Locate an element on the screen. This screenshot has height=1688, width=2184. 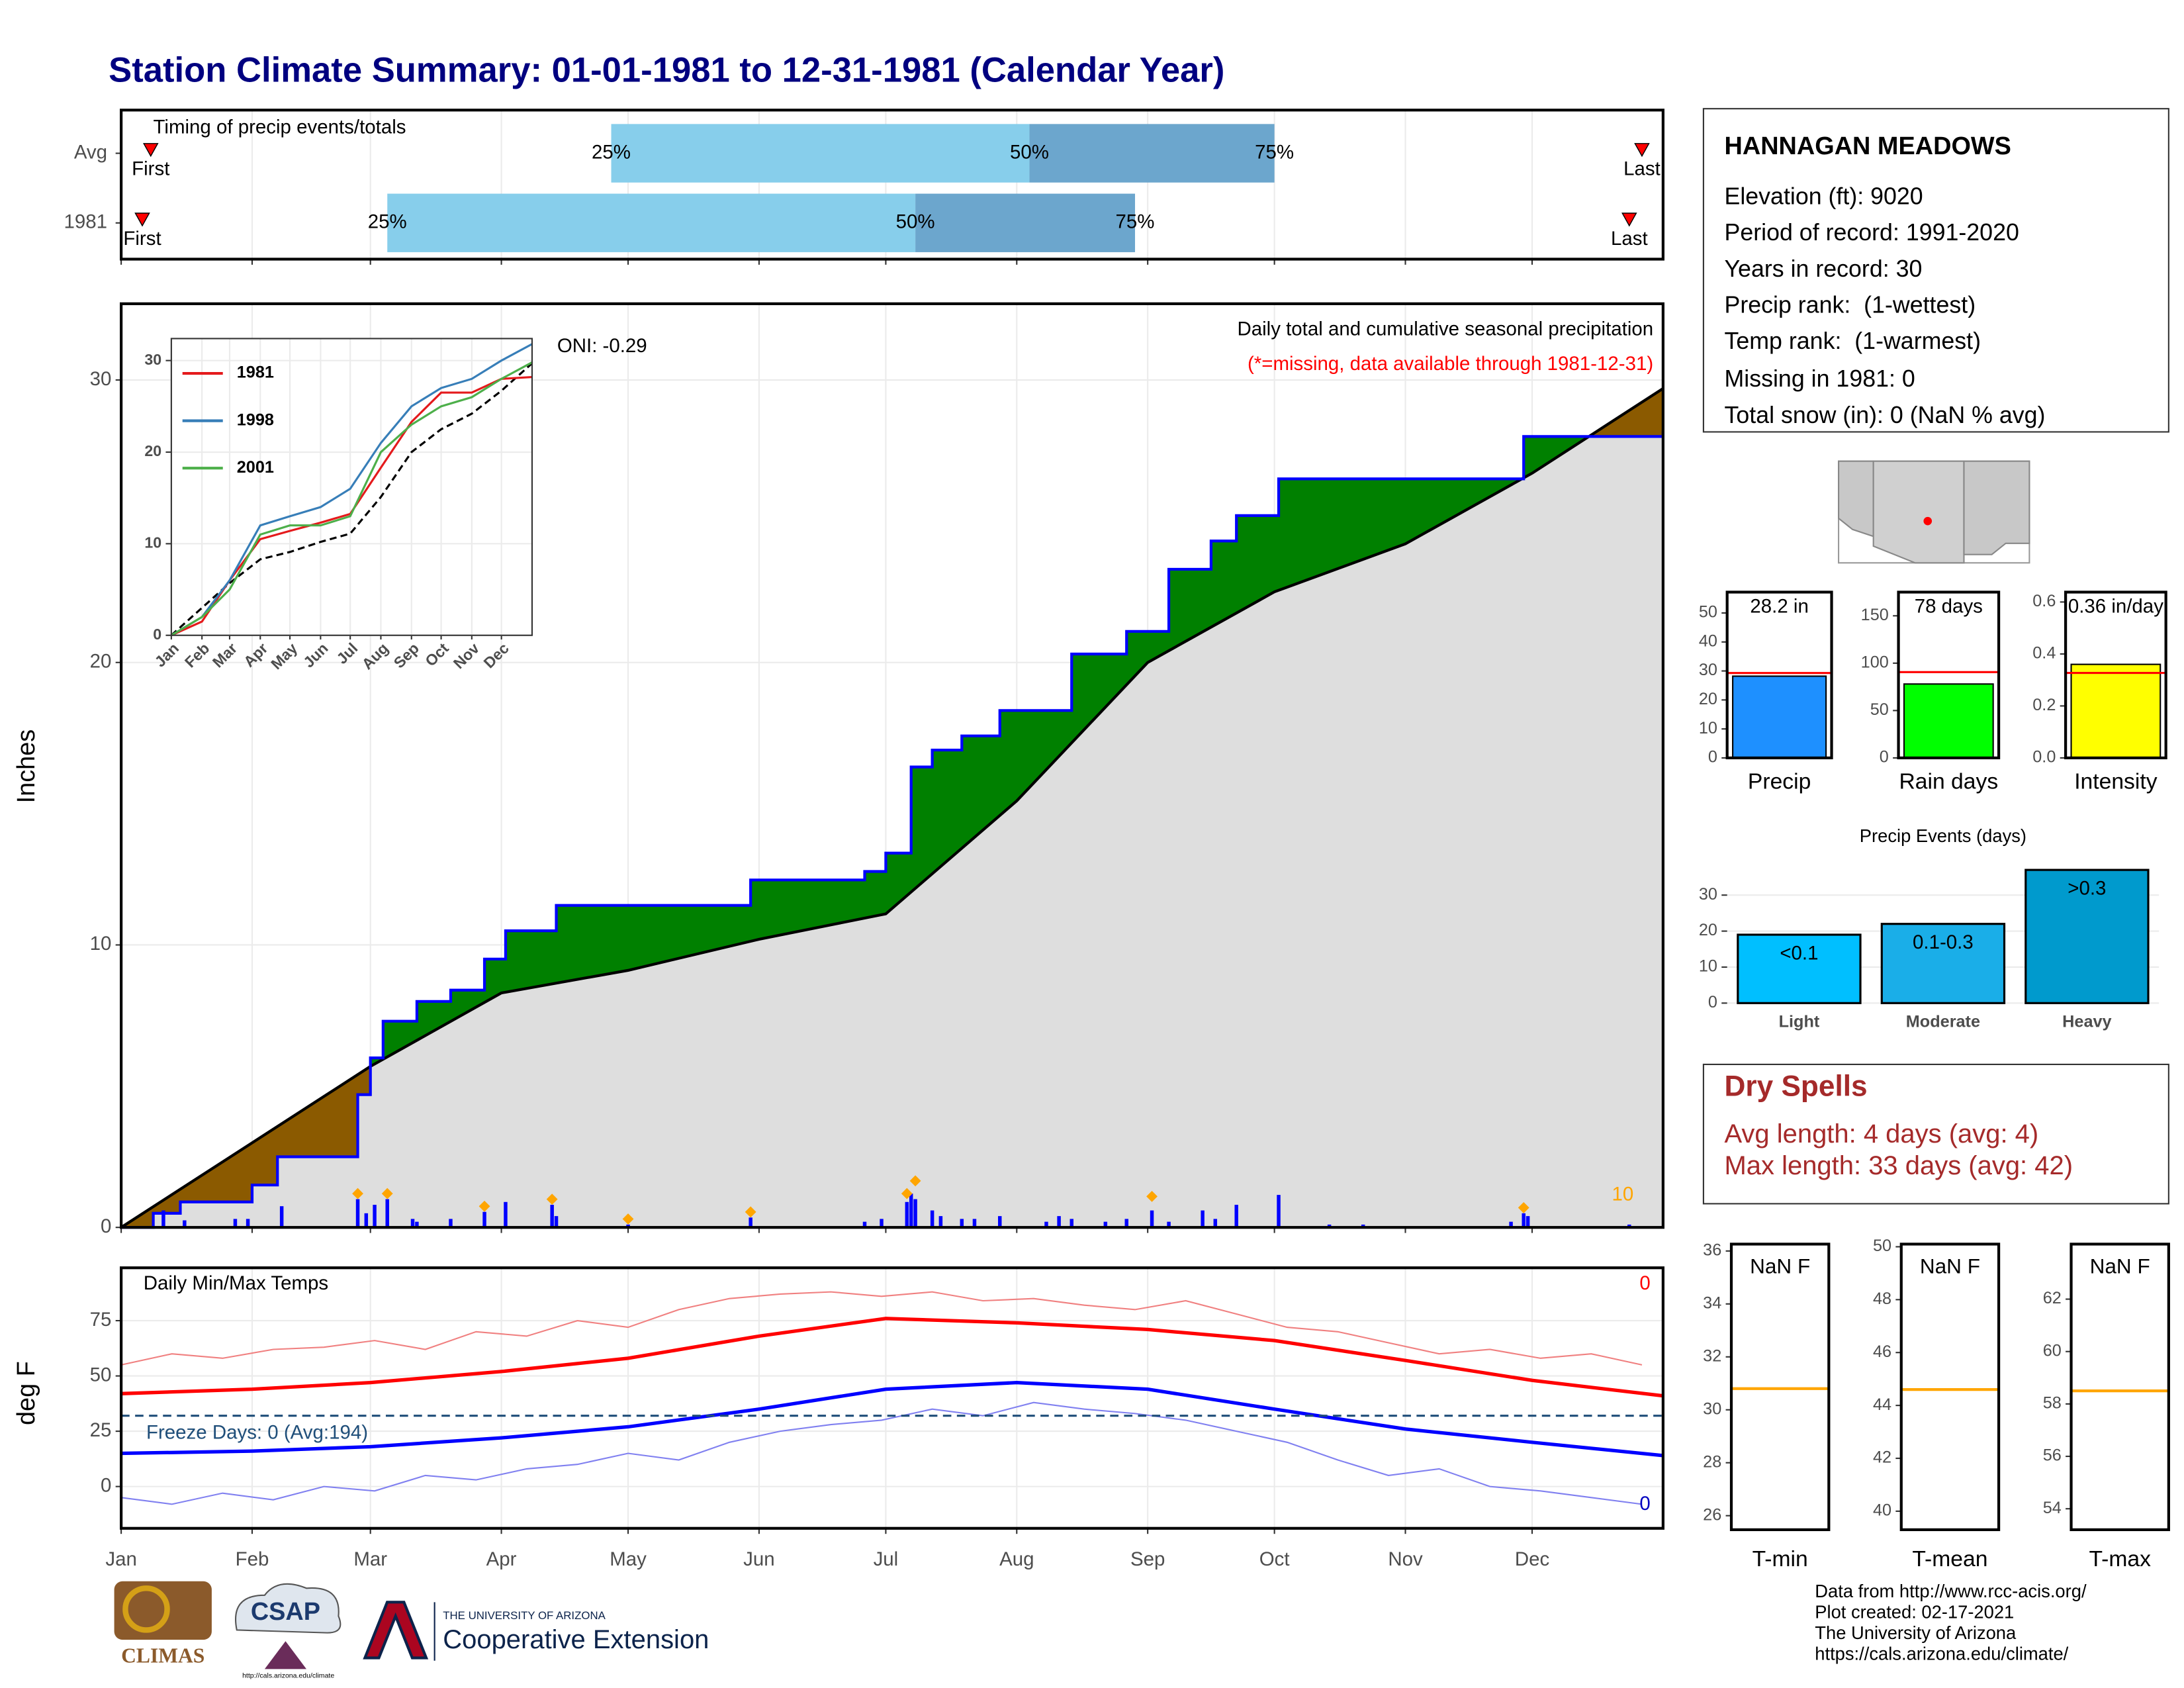
y-tick-label: 54 is located at coordinates (2052, 1508).